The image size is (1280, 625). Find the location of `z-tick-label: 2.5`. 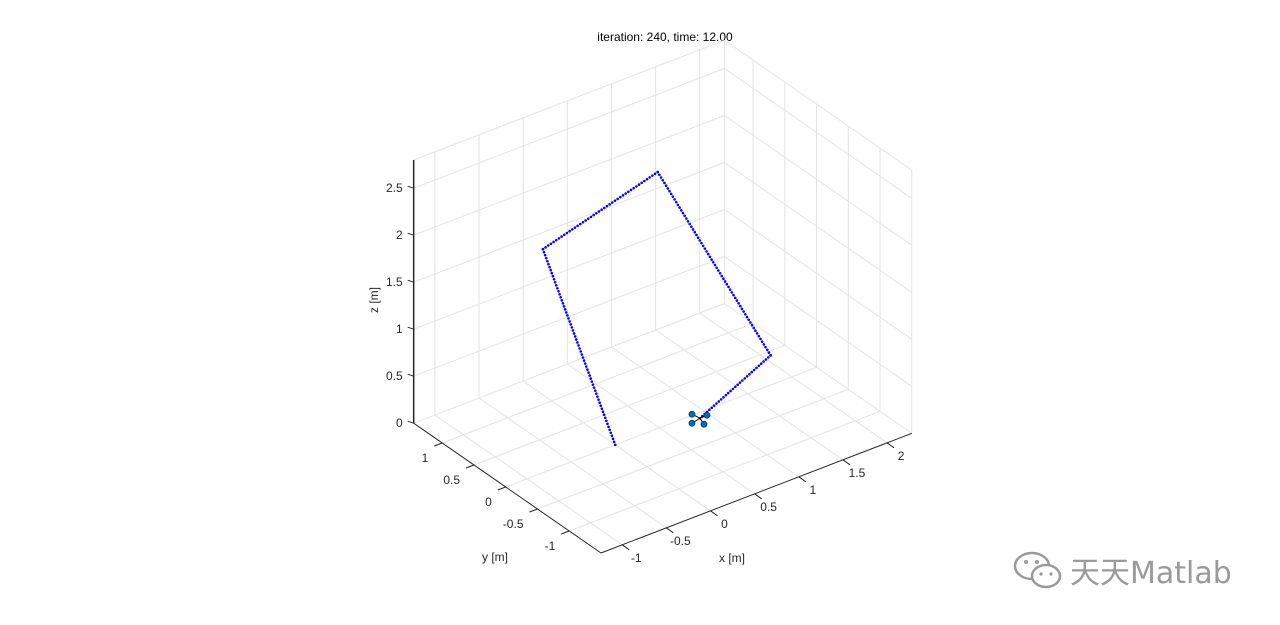

z-tick-label: 2.5 is located at coordinates (394, 188).